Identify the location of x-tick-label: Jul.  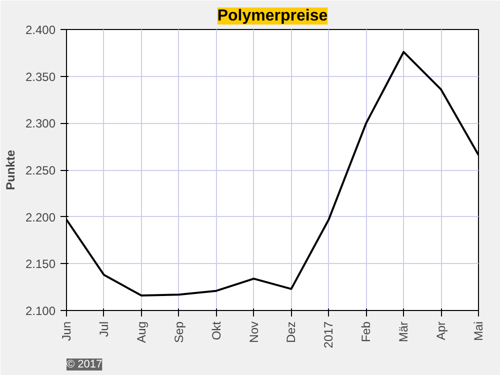
(103, 329).